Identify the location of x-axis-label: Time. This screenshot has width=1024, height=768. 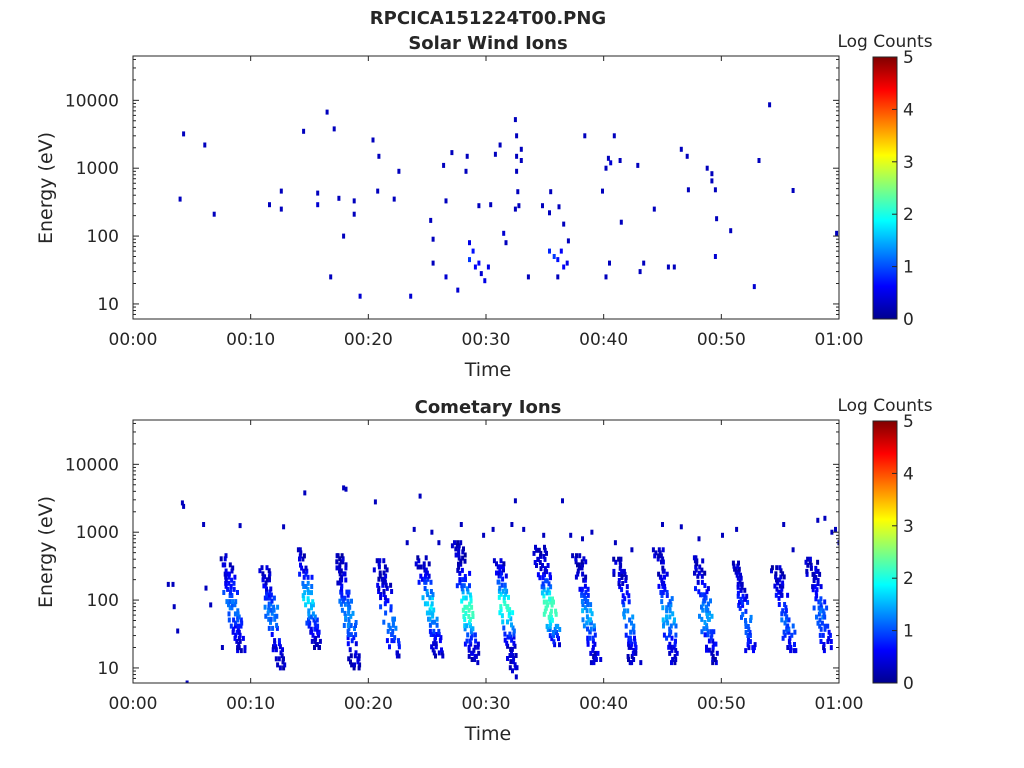
(488, 370).